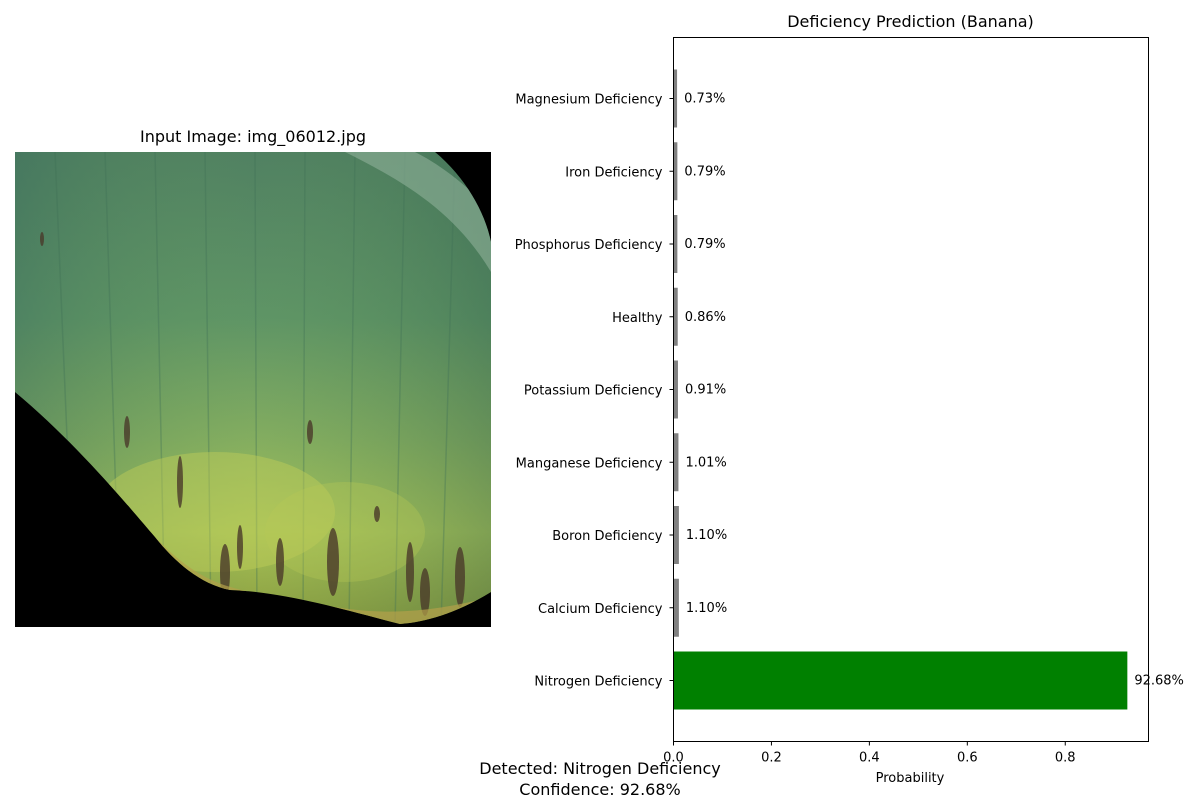 This screenshot has width=1200, height=800. Describe the element at coordinates (705, 462) in the screenshot. I see `value-label: 1.01%` at that location.